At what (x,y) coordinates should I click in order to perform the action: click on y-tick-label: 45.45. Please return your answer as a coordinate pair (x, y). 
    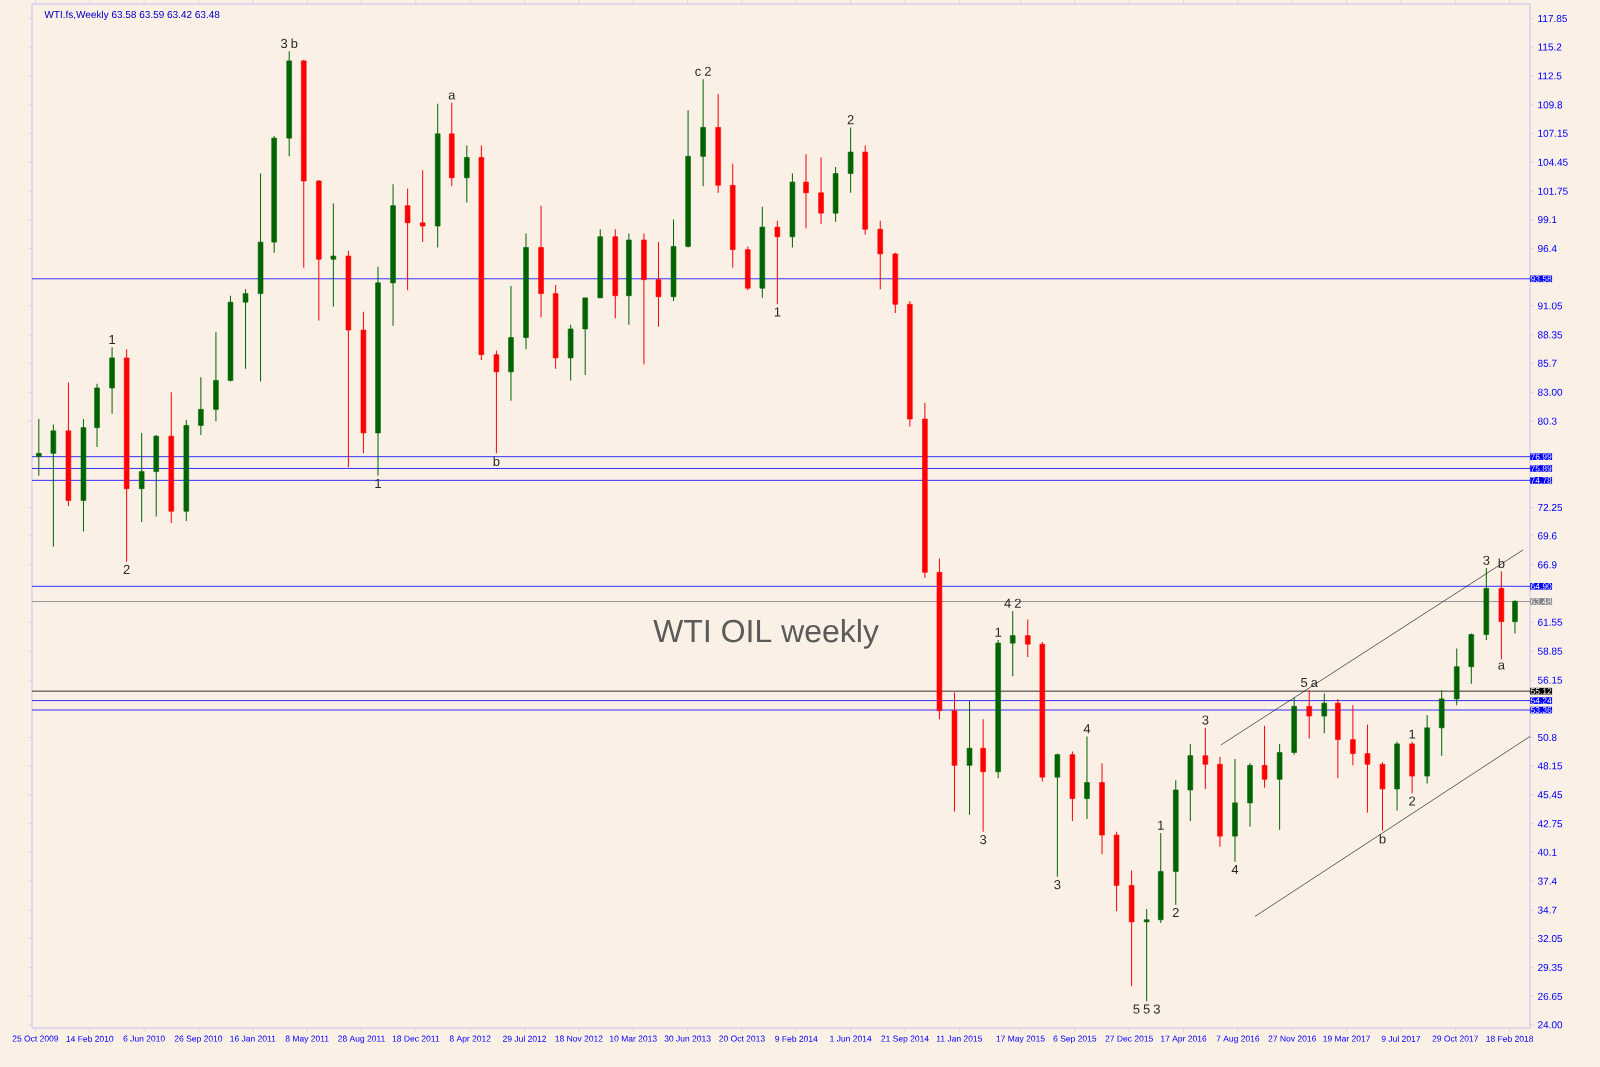
    Looking at the image, I should click on (1550, 795).